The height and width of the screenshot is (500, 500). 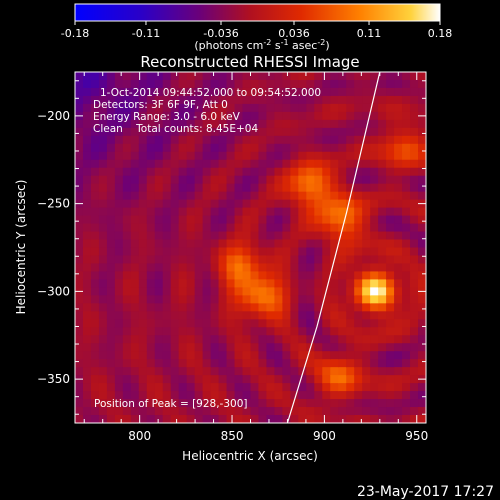 I want to click on footer-date: 23-May-2017 17:27, so click(x=425, y=492).